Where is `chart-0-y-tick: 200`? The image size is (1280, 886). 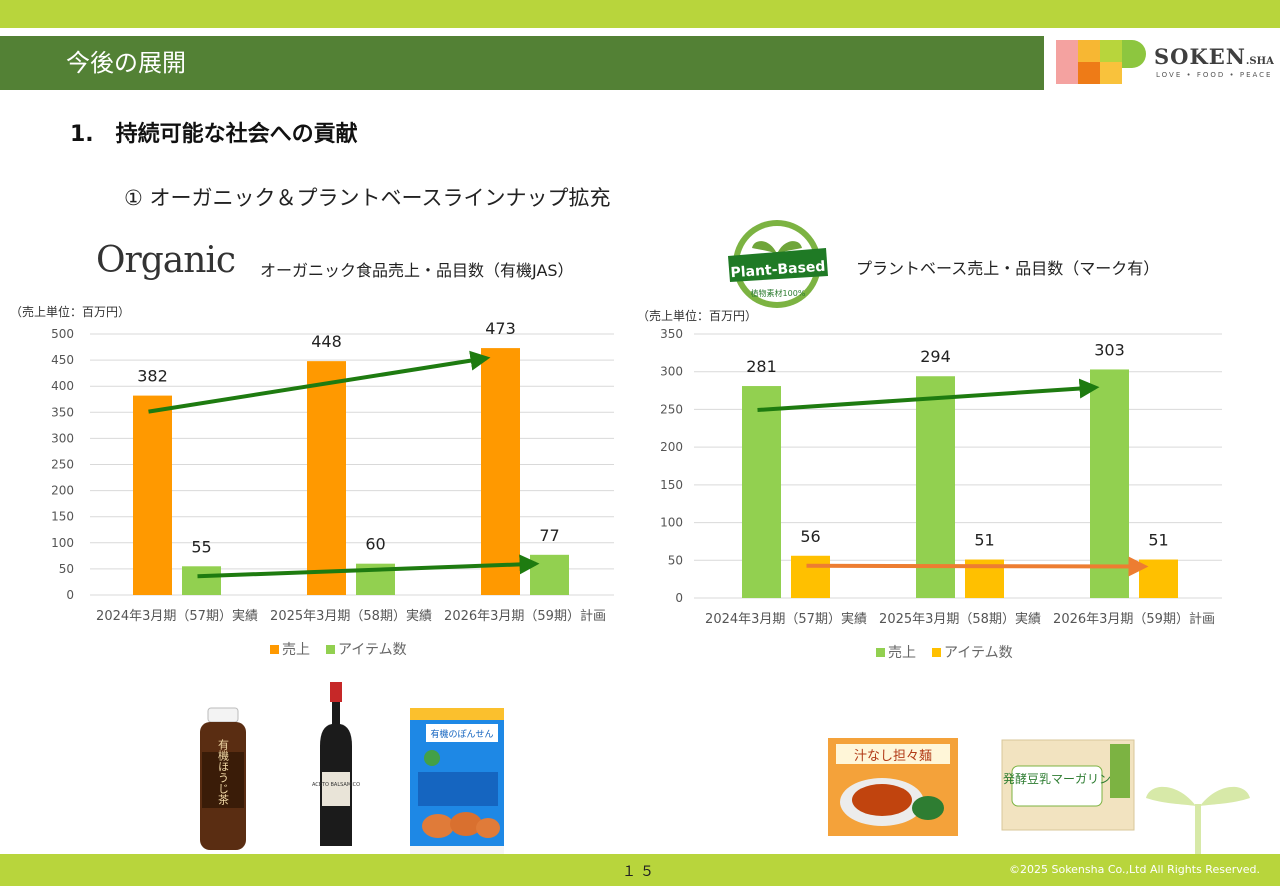
chart-0-y-tick: 200 is located at coordinates (62, 491).